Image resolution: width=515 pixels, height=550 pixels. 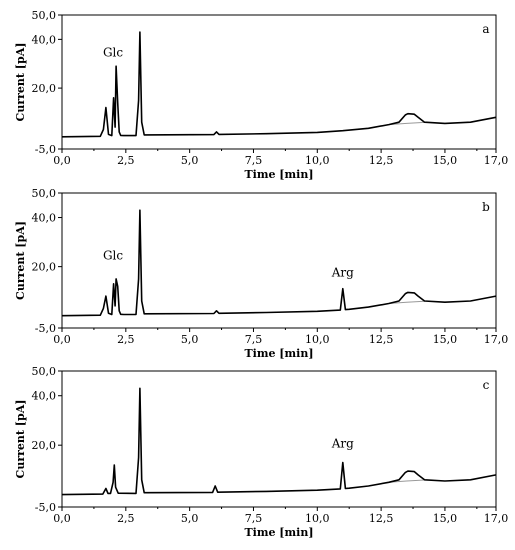 What do you see at coordinates (486, 207) in the screenshot?
I see `panel-letter: b` at bounding box center [486, 207].